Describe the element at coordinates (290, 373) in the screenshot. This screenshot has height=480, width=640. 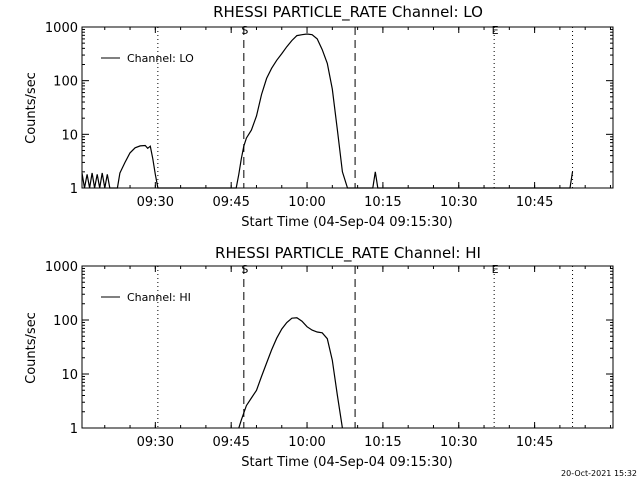
I see `data-series-line` at that location.